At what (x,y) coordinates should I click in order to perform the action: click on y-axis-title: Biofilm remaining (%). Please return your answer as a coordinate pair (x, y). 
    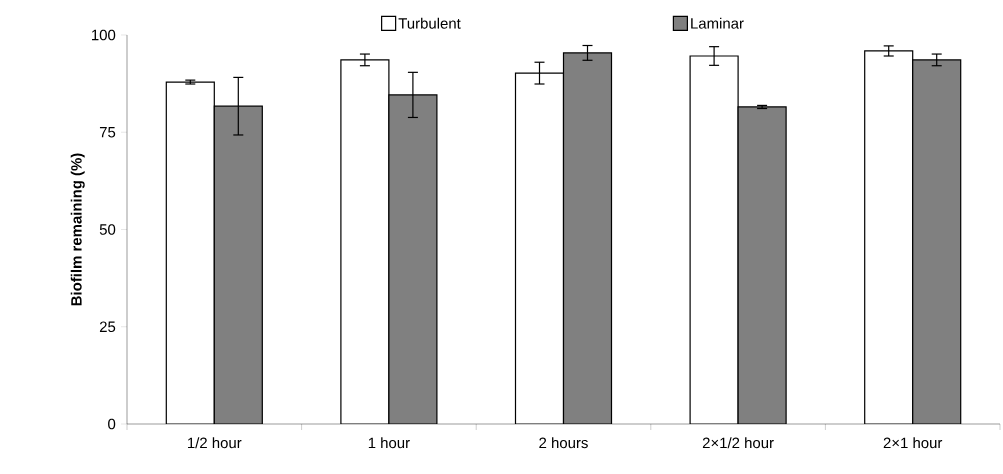
    Looking at the image, I should click on (77, 229).